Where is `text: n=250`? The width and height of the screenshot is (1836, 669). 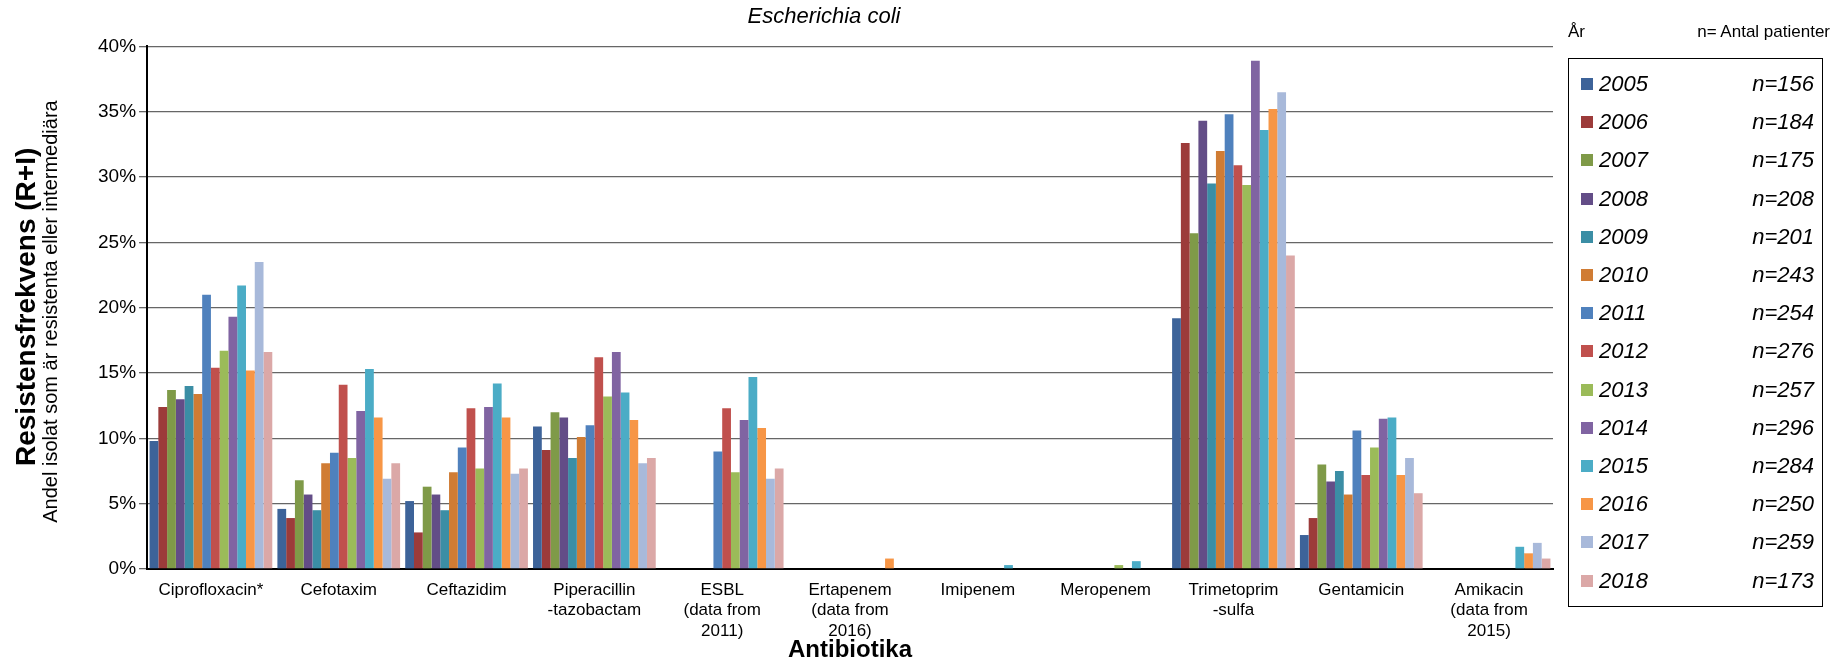
text: n=250 is located at coordinates (1783, 504).